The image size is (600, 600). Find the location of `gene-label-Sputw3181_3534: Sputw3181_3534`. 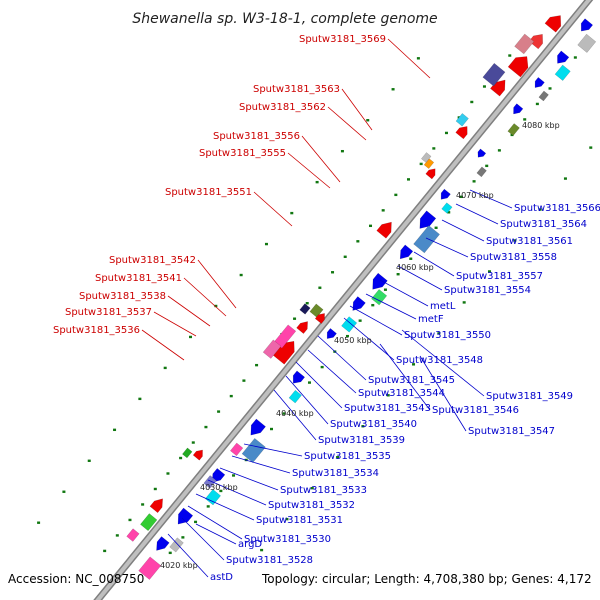

gene-label-Sputw3181_3534: Sputw3181_3534 is located at coordinates (335, 473).